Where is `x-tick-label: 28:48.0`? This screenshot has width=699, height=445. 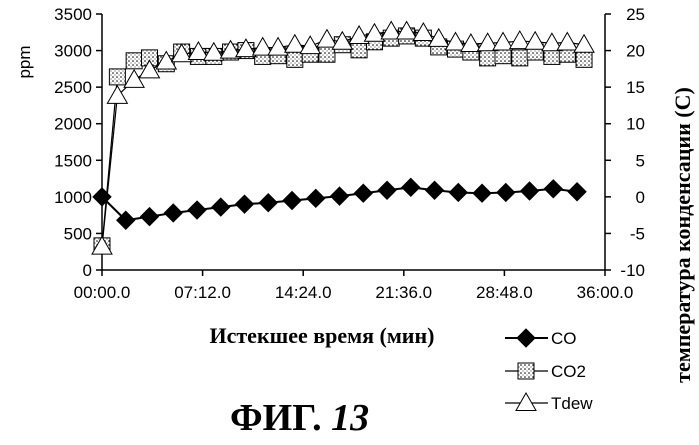
x-tick-label: 28:48.0 is located at coordinates (504, 292).